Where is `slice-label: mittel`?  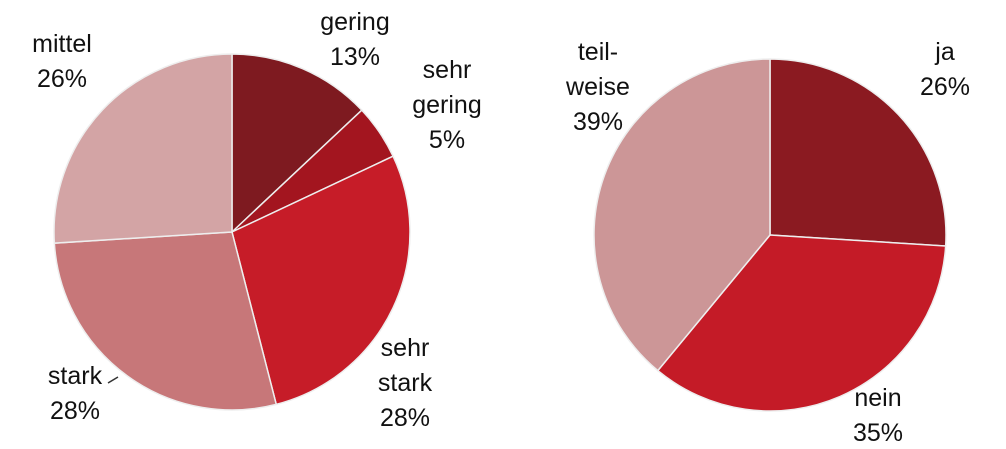
slice-label: mittel is located at coordinates (62, 44).